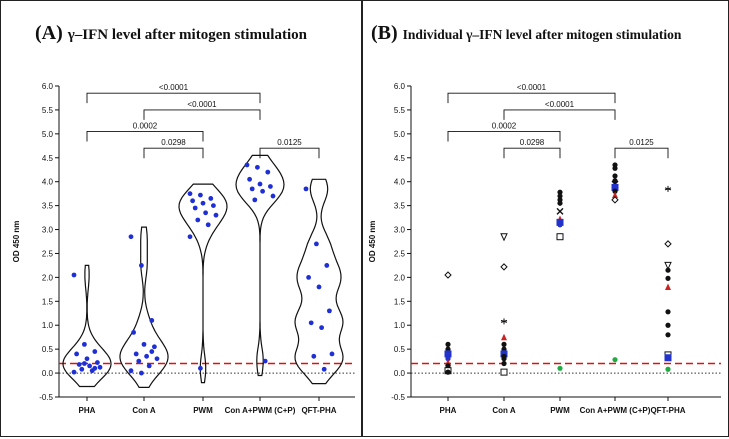 This screenshot has height=439, width=729. What do you see at coordinates (51, 33) in the screenshot?
I see `panel-label: (A)` at bounding box center [51, 33].